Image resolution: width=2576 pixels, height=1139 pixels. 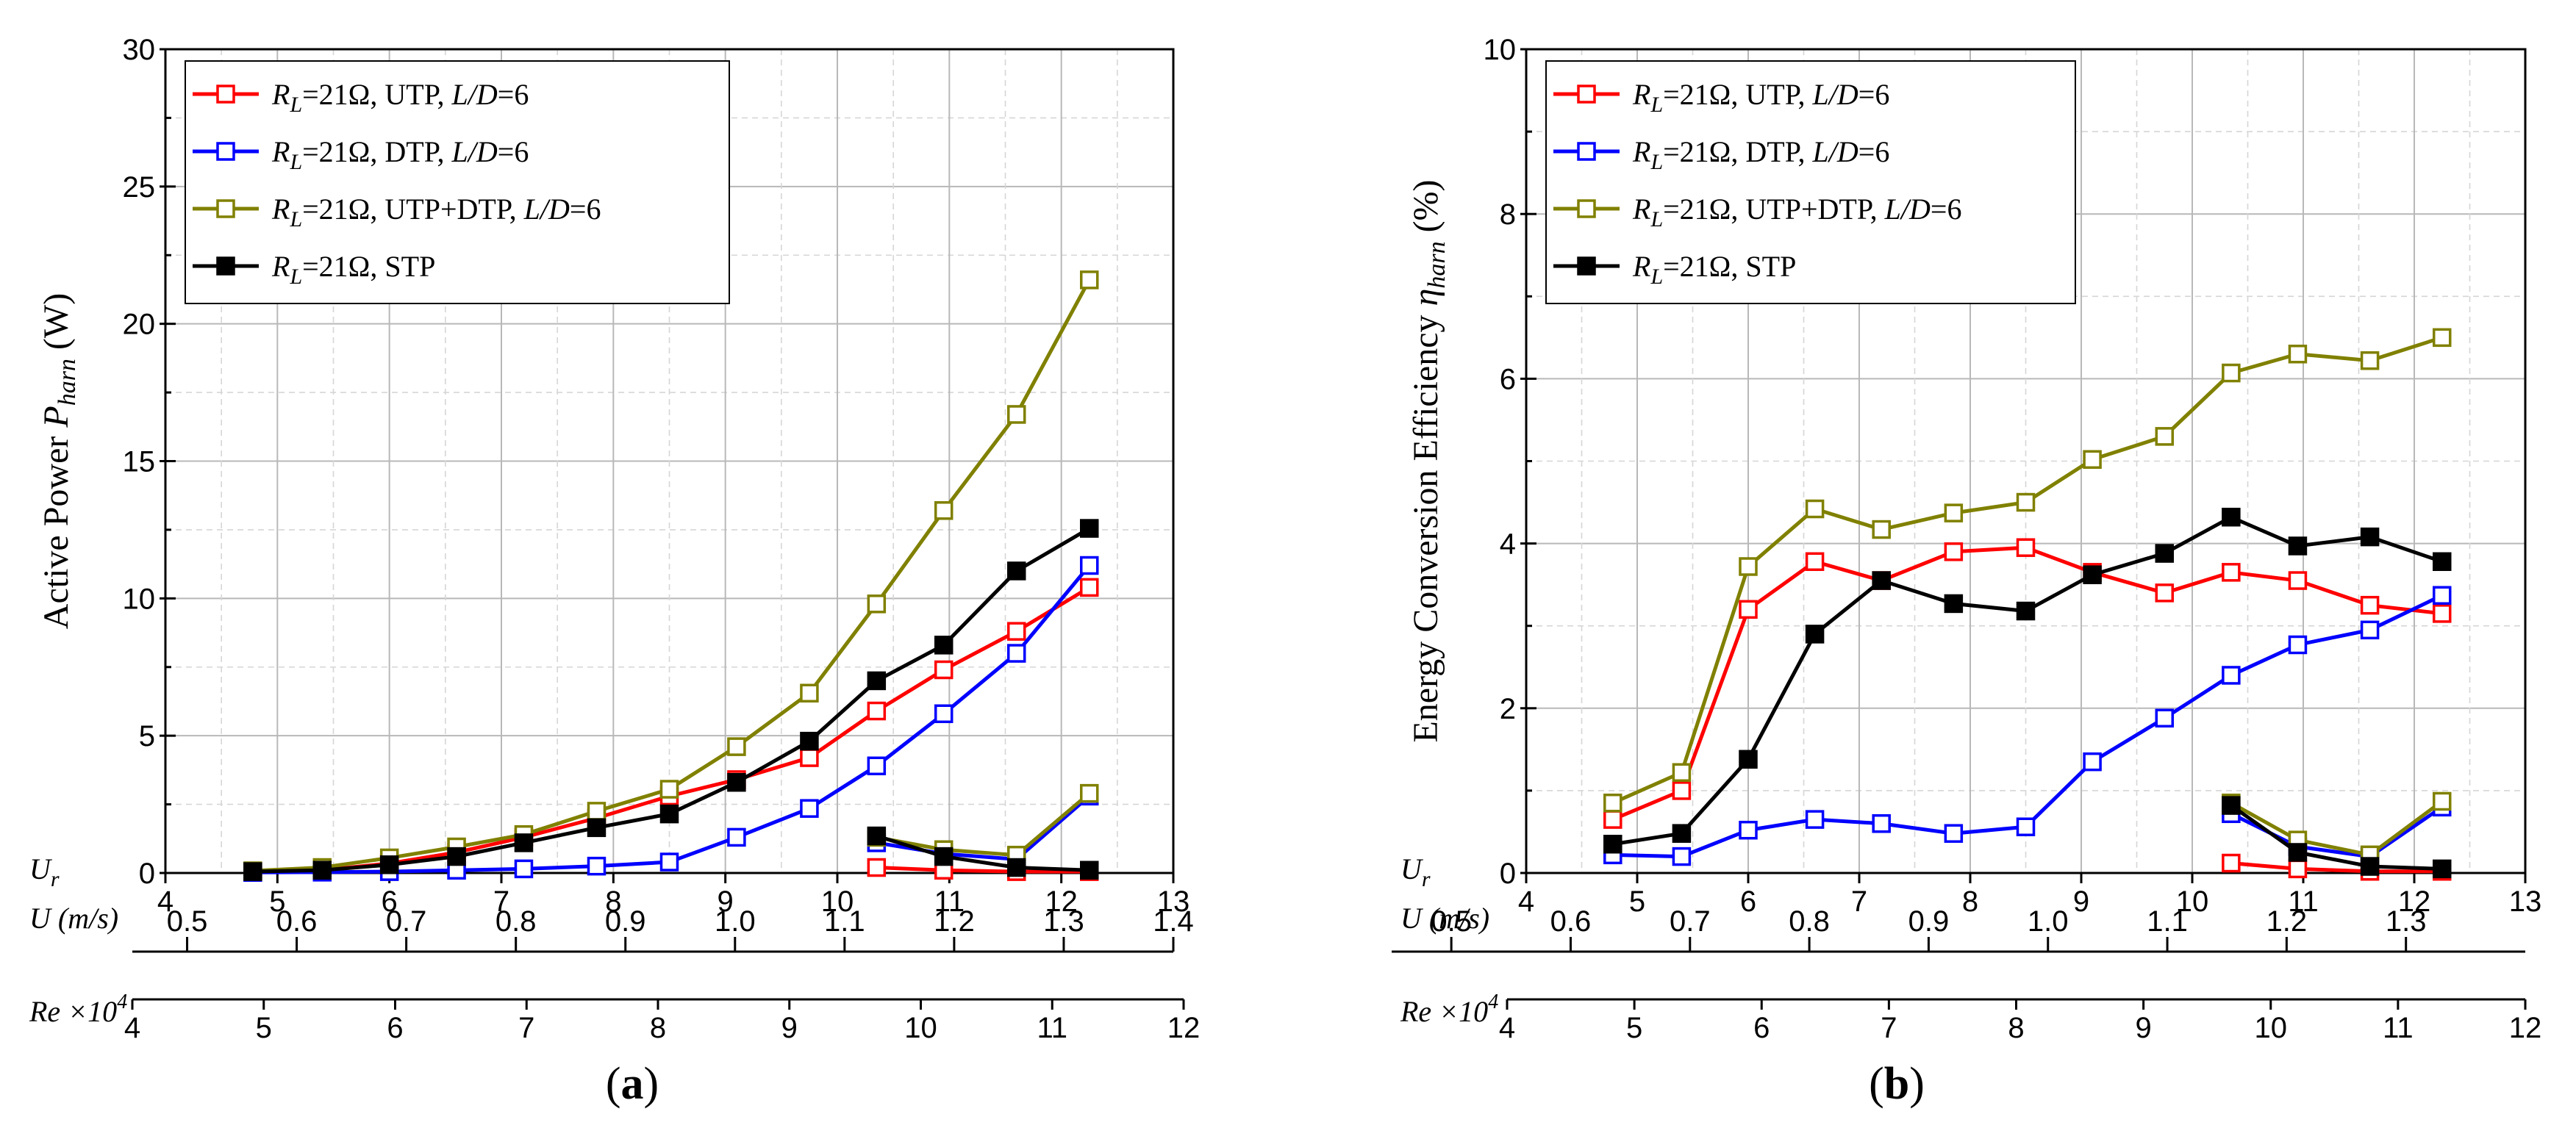 I want to click on legend-entry-italic: L/D, so click(x=1835, y=151).